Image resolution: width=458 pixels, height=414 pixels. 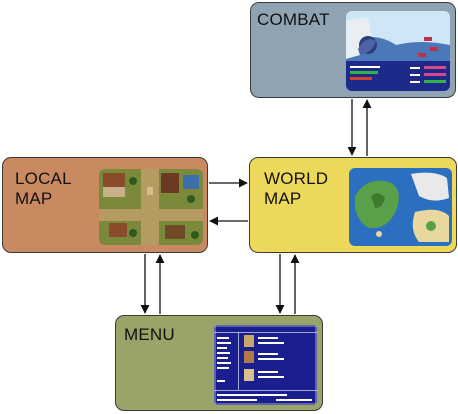 I want to click on combat-node: COMBAT, so click(x=353, y=50).